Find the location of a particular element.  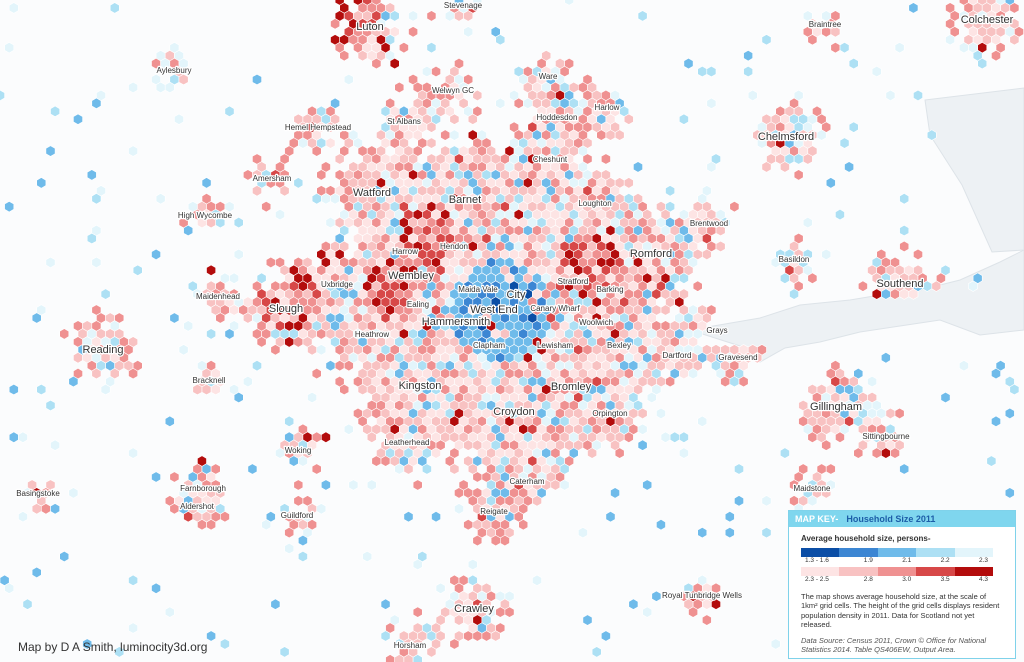

map-key-title: Household Size 2011 is located at coordinates (891, 519).